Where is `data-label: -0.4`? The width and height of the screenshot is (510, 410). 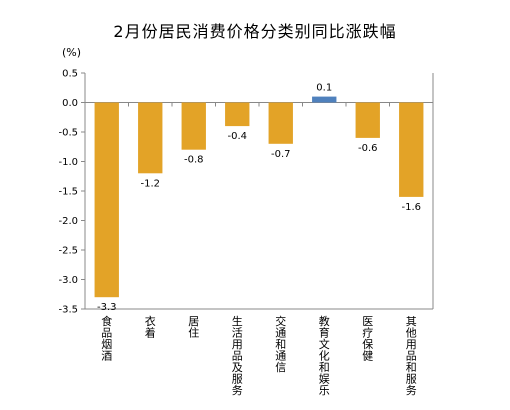 data-label: -0.4 is located at coordinates (237, 136).